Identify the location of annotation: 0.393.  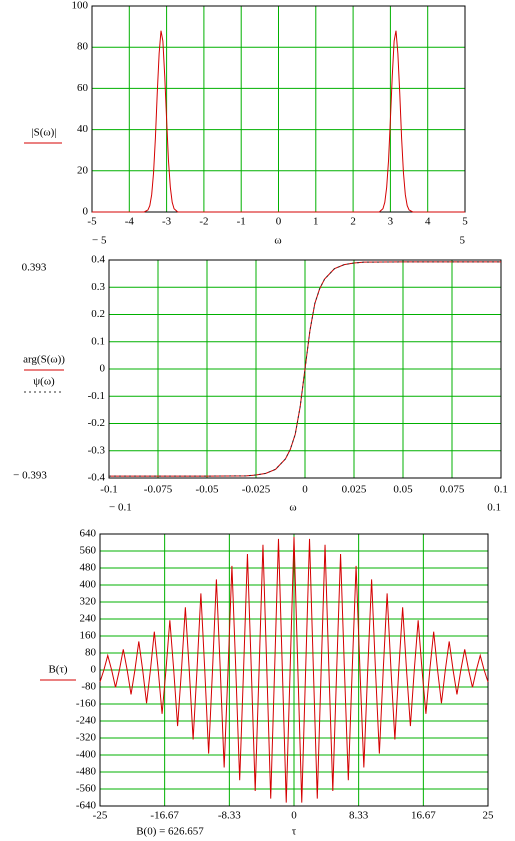
(34, 268).